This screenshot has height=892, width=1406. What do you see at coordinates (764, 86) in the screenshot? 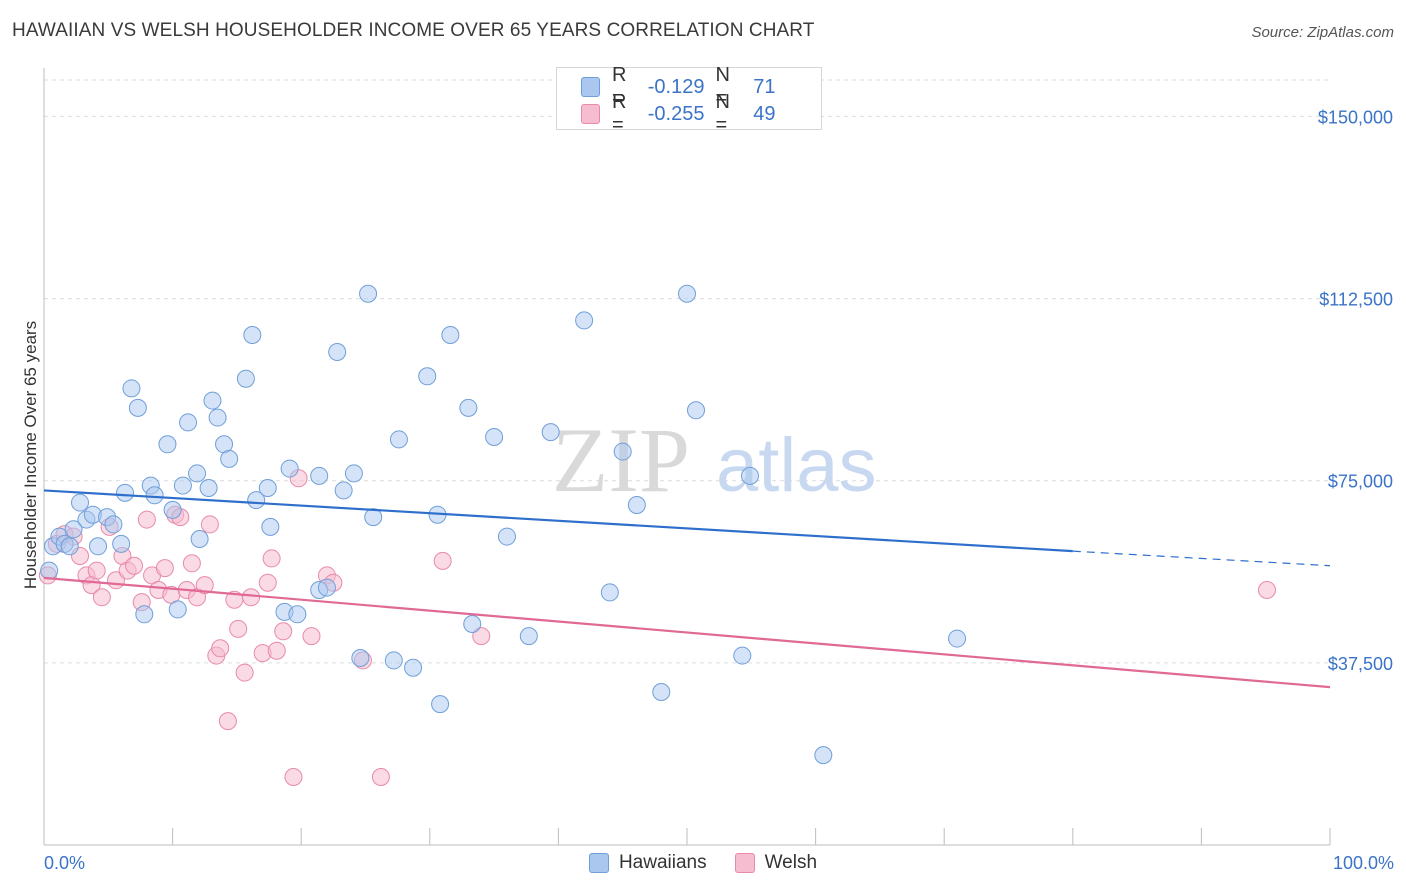
I see `n-value: 71` at bounding box center [764, 86].